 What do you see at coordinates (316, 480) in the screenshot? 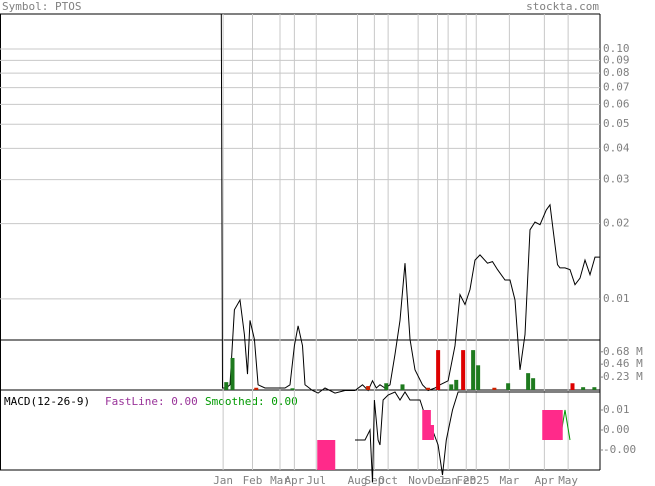
I see `x-tick-label: Jul` at bounding box center [316, 480].